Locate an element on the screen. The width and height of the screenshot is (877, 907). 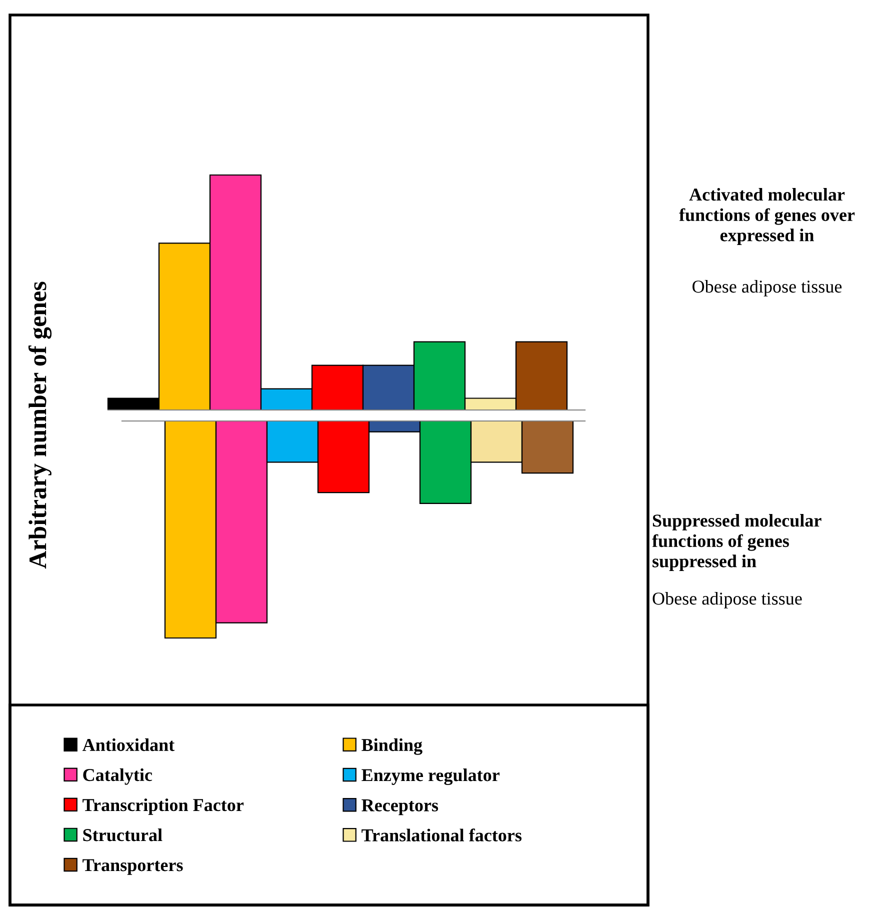
legend-label: Binding is located at coordinates (392, 746).